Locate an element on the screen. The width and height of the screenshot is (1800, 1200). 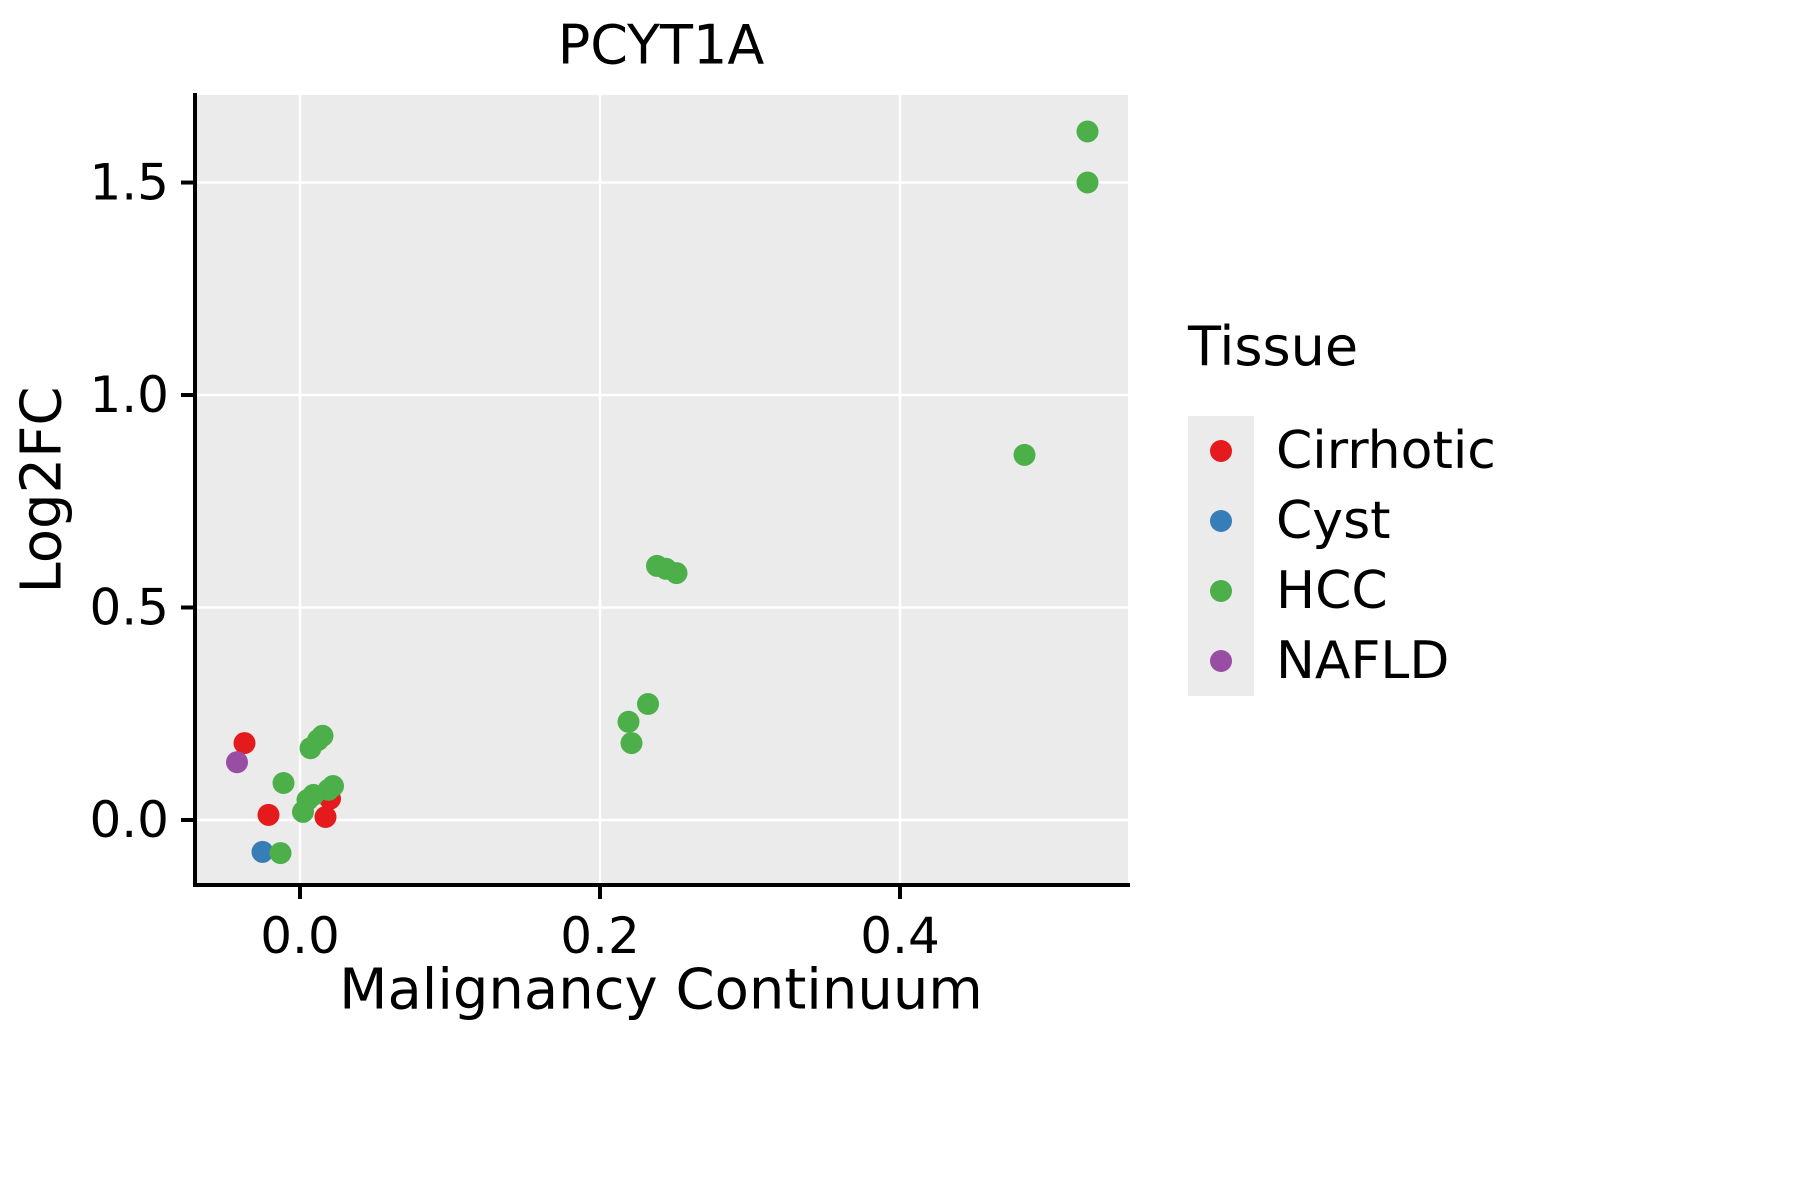
chart-title: PCYT1A is located at coordinates (661, 45).